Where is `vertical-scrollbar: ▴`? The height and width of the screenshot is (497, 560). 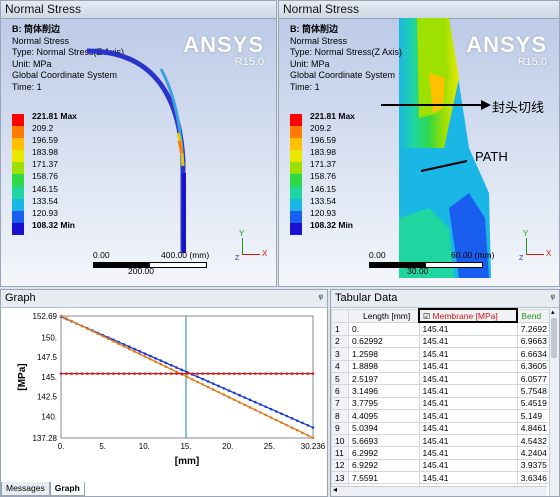 vertical-scrollbar: ▴ is located at coordinates (554, 402).